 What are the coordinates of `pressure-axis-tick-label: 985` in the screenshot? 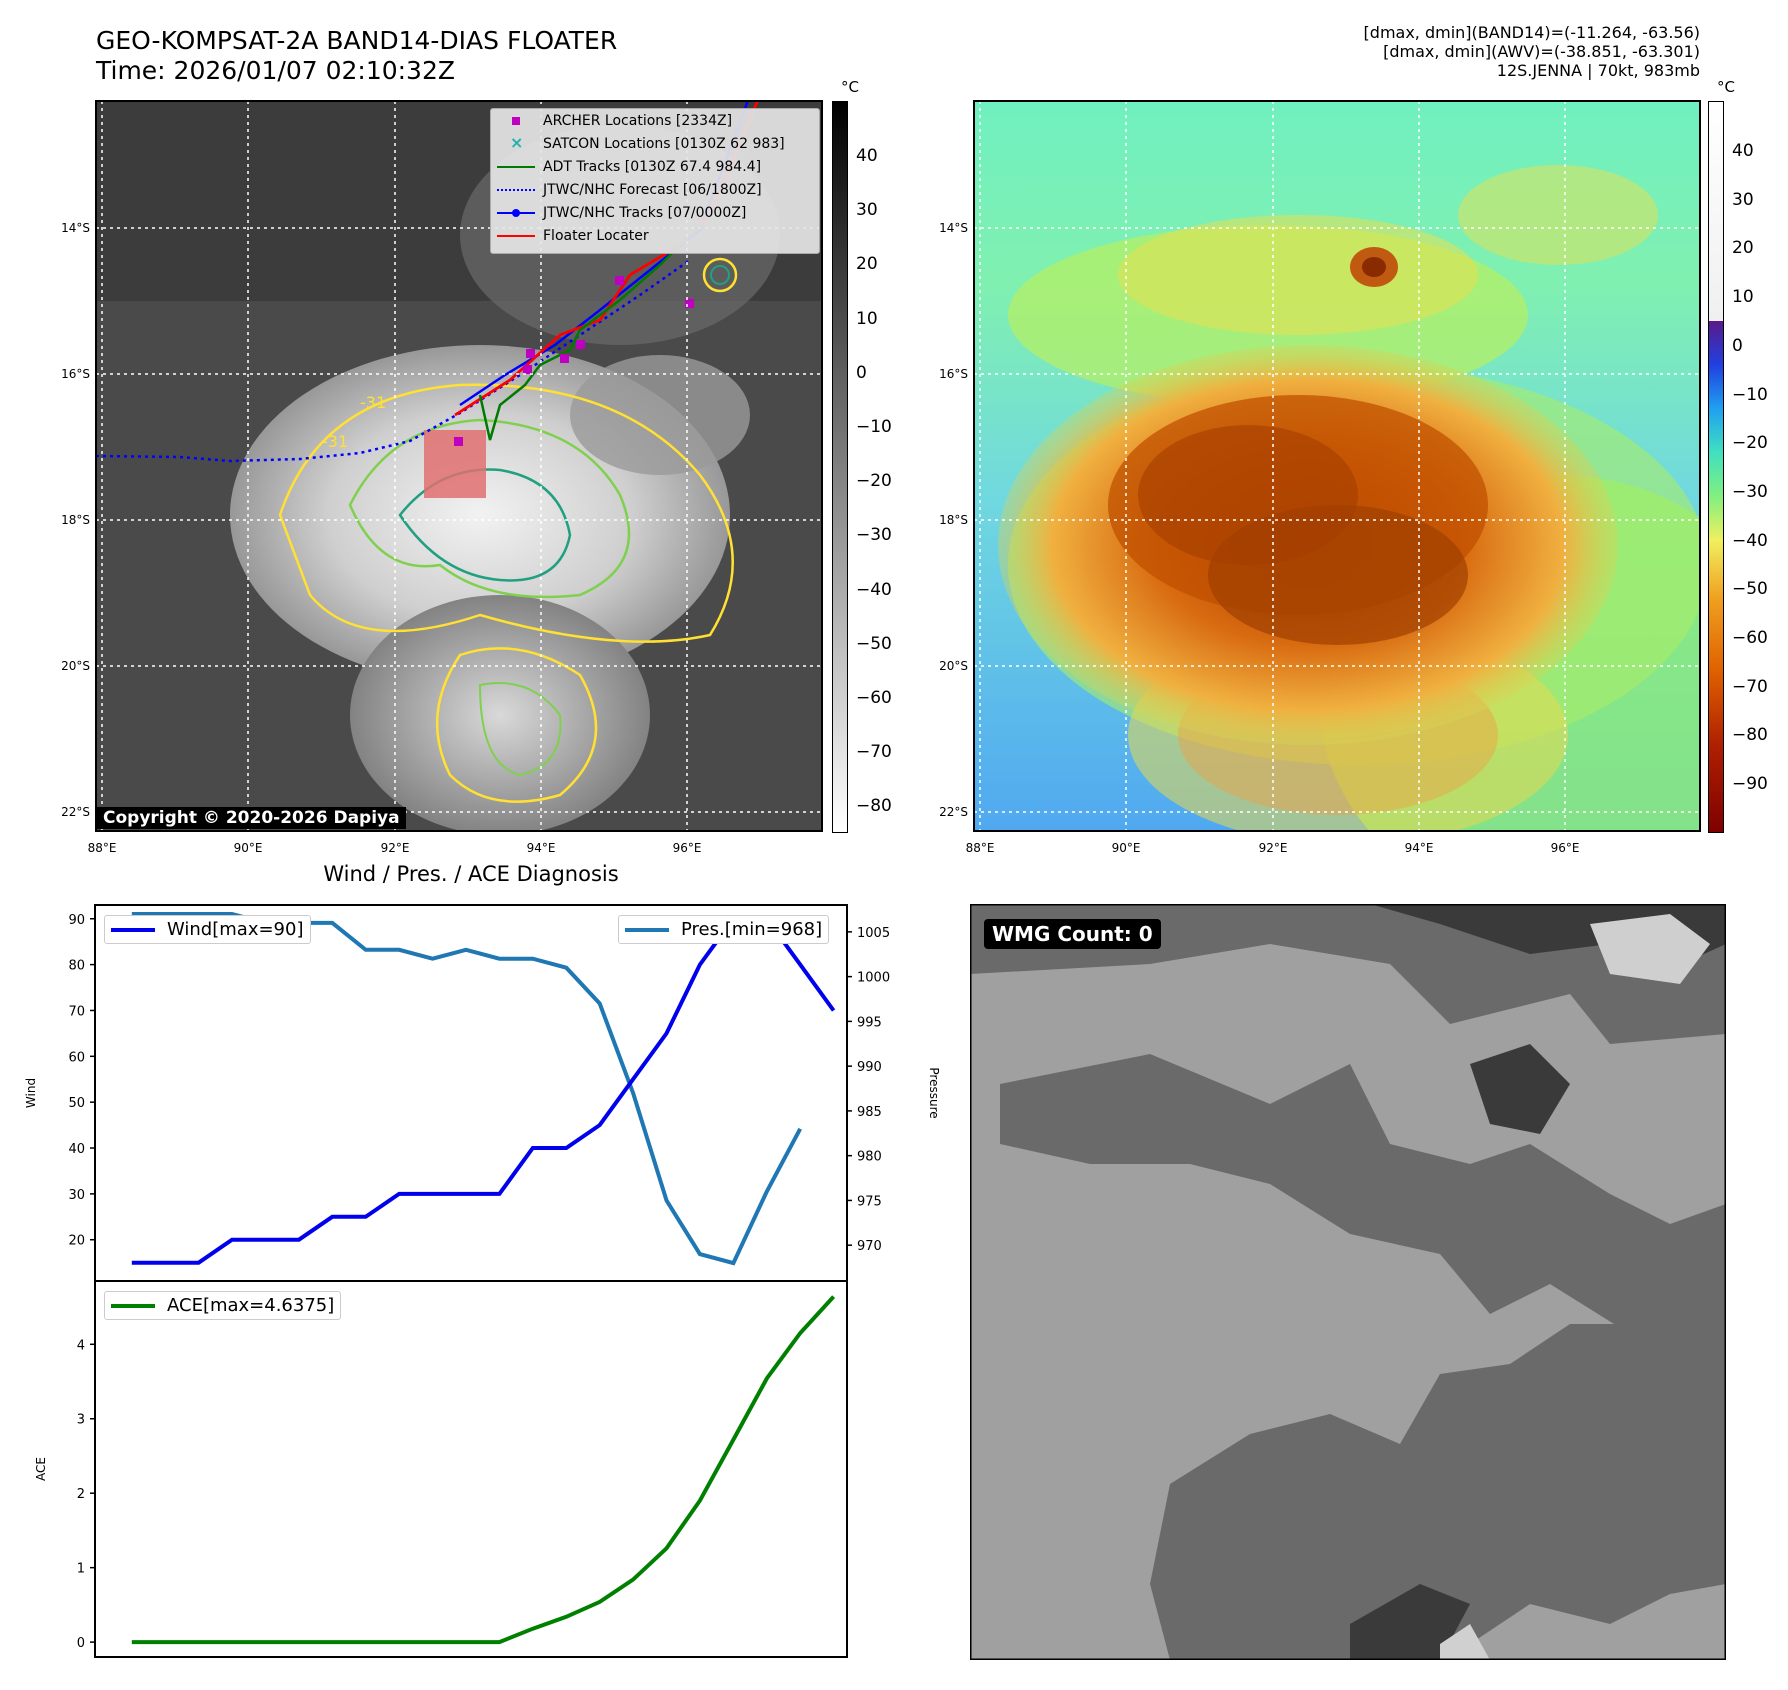 It's located at (869, 1112).